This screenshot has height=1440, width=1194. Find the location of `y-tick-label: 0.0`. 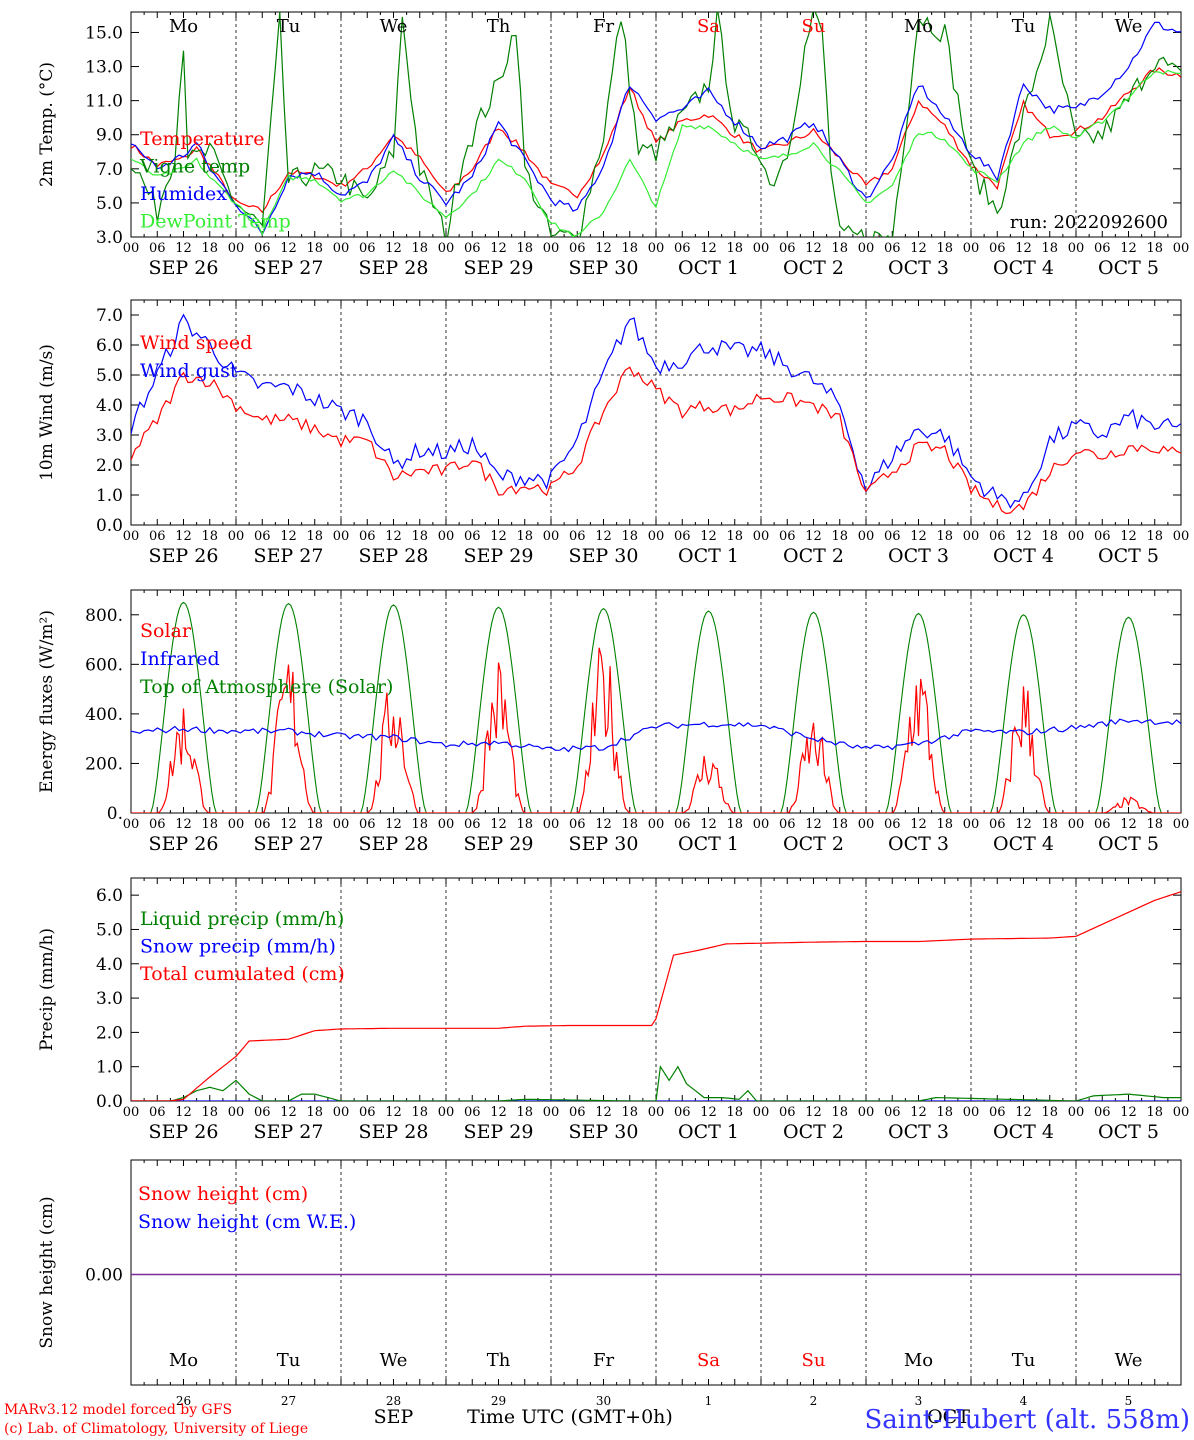

y-tick-label: 0.0 is located at coordinates (109, 526).